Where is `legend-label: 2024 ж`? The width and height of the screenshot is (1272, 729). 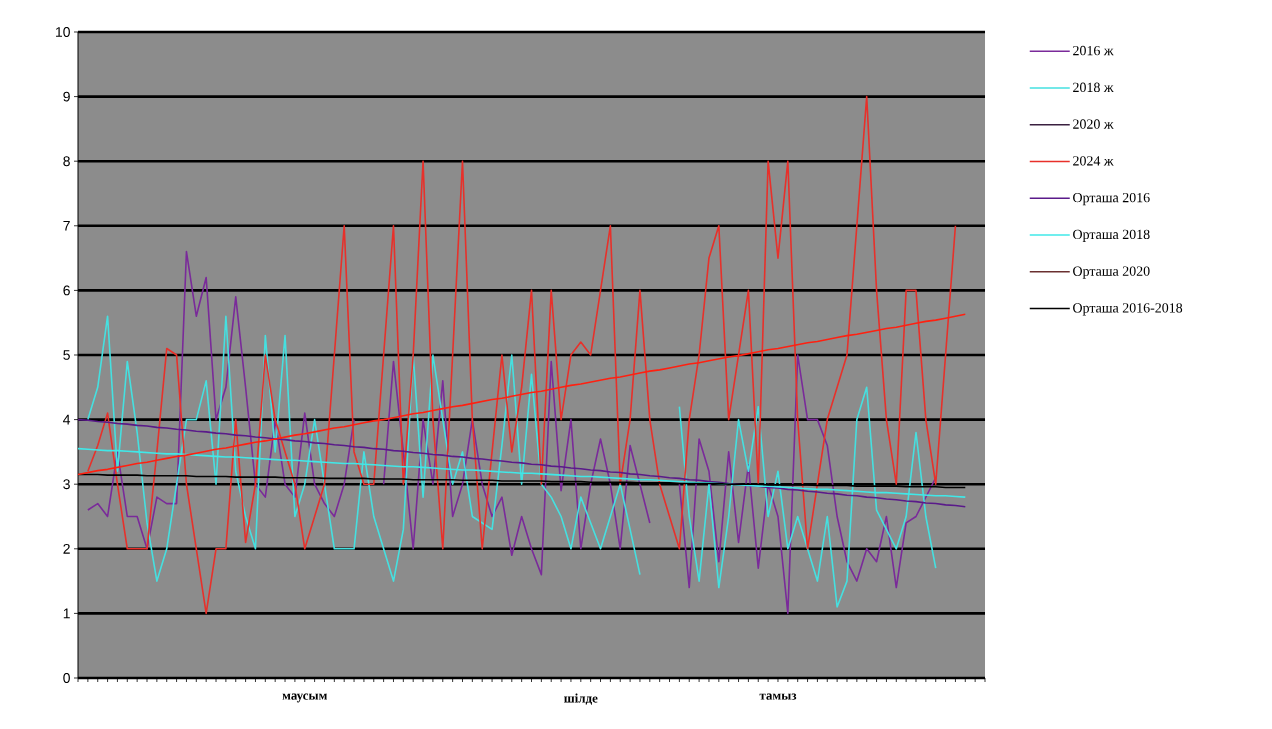
legend-label: 2024 ж is located at coordinates (1093, 161).